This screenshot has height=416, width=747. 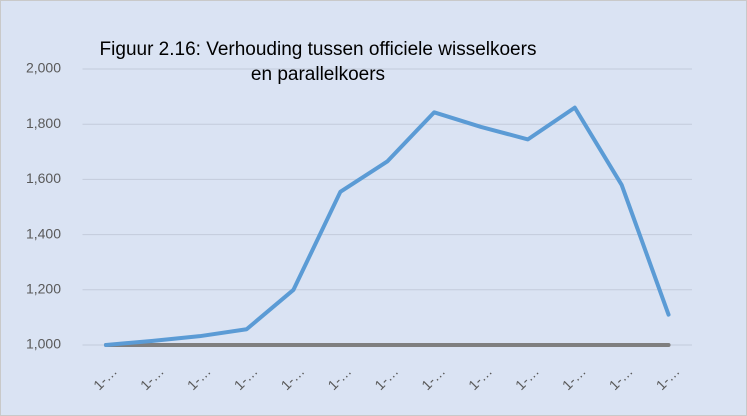 I want to click on y-tick-label: 2,000, so click(x=43, y=68).